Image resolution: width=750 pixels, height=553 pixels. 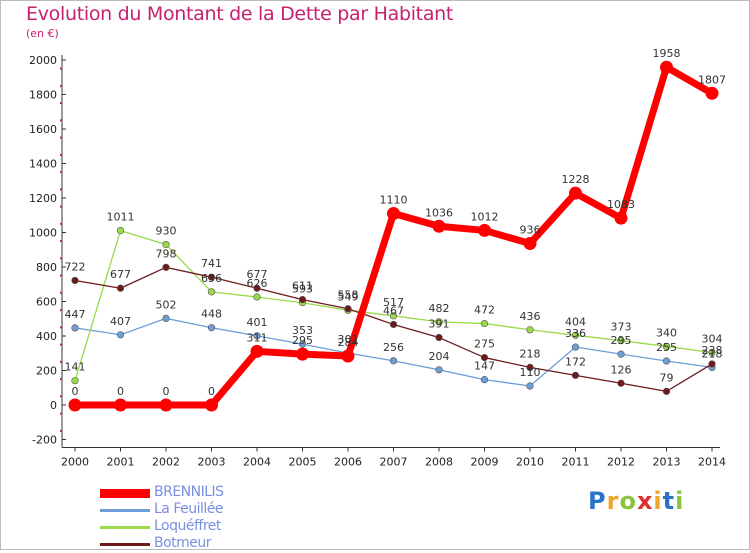 What do you see at coordinates (187, 526) in the screenshot?
I see `legend-label: Loquéffret` at bounding box center [187, 526].